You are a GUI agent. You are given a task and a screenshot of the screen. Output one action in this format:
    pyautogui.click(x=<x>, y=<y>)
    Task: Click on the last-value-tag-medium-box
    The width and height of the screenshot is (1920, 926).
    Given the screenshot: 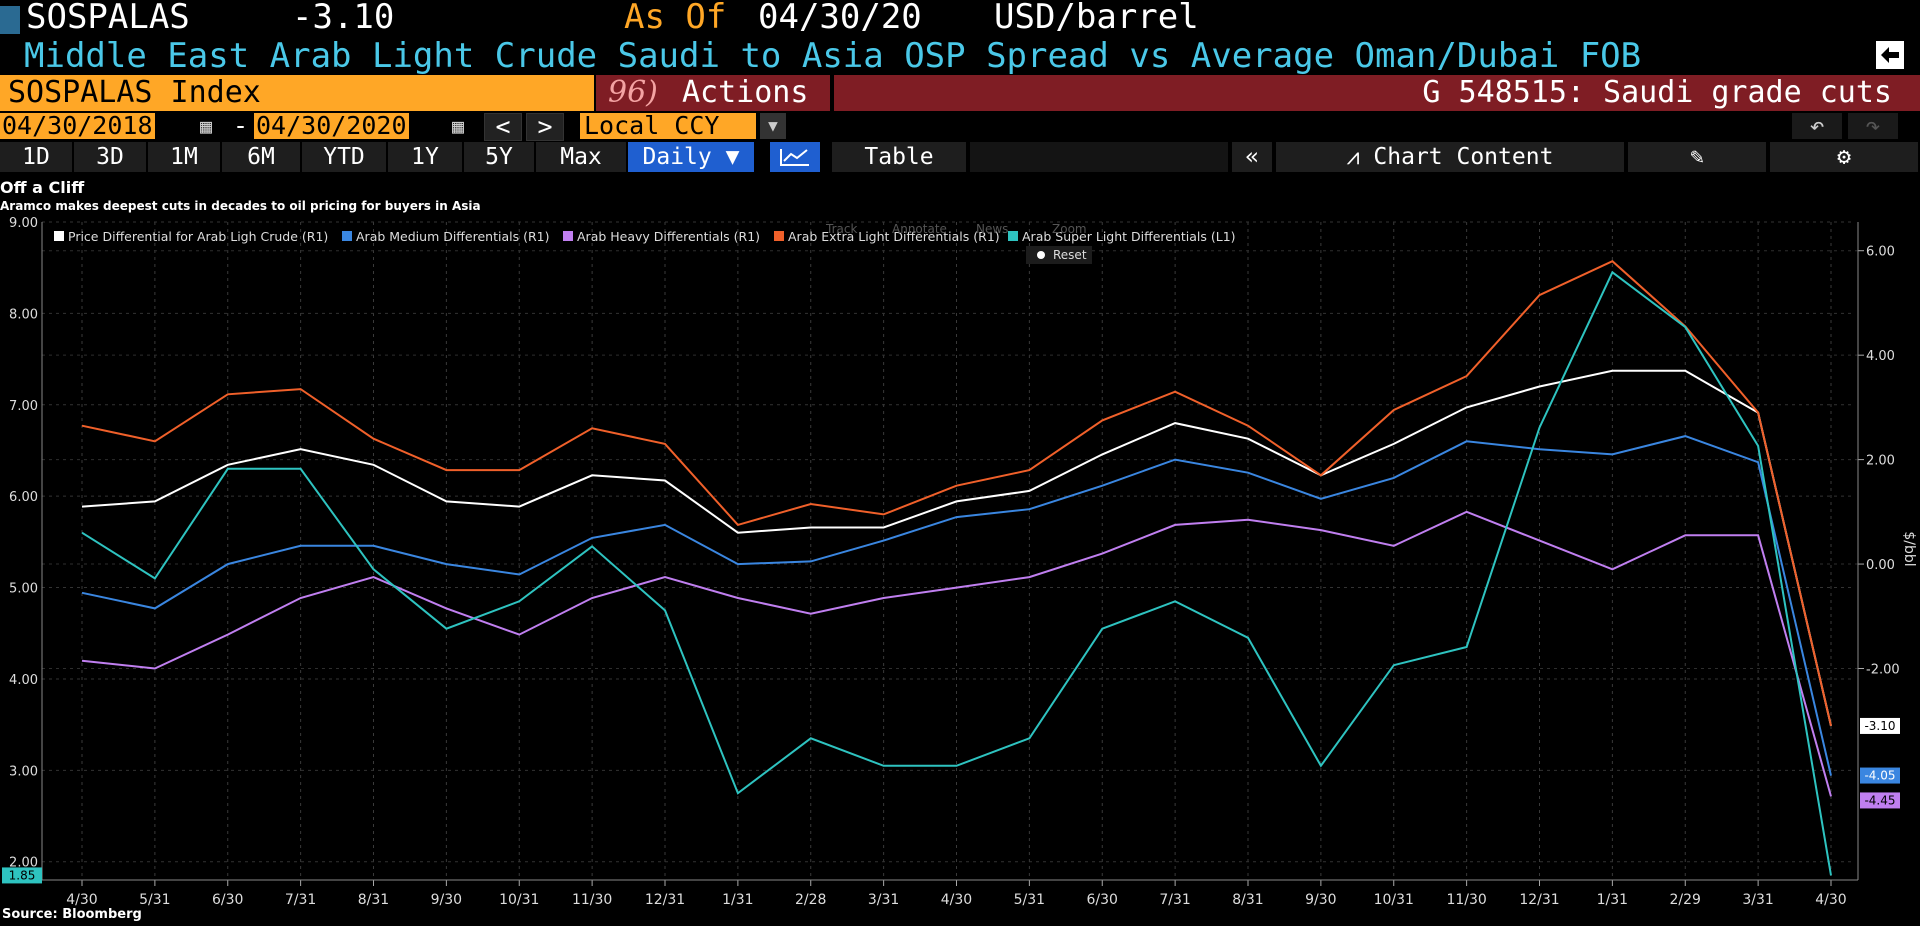 What is the action you would take?
    pyautogui.click(x=1880, y=775)
    